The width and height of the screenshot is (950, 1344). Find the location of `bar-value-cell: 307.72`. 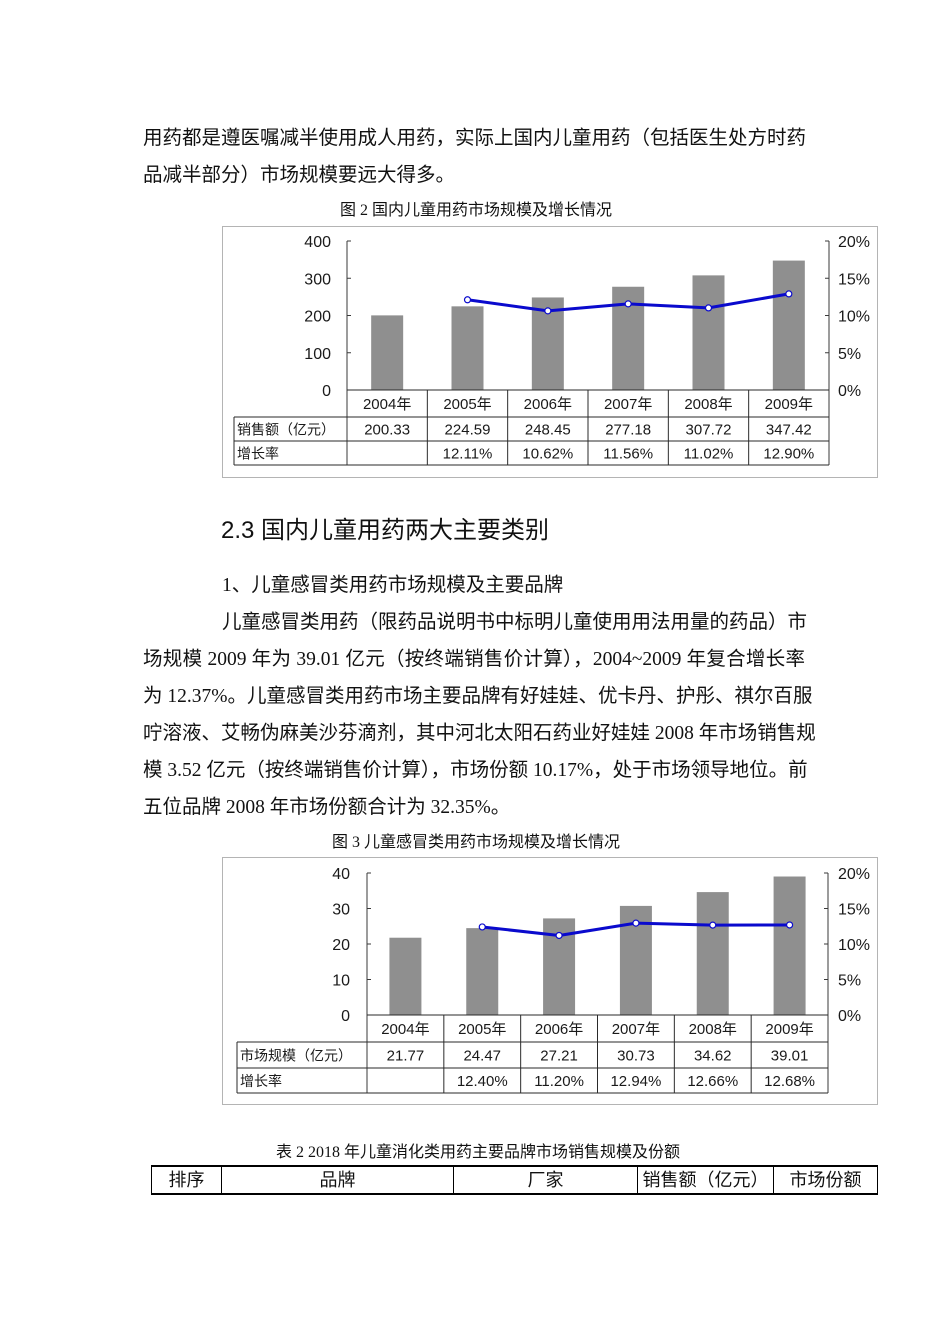

bar-value-cell: 307.72 is located at coordinates (709, 430).